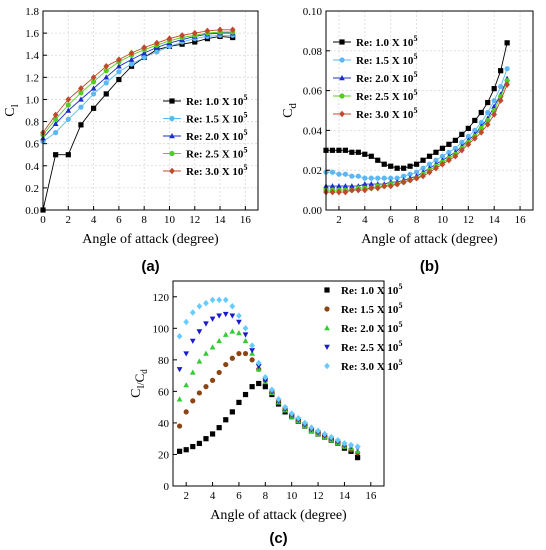 This screenshot has height=550, width=546. What do you see at coordinates (32, 34) in the screenshot?
I see `y-tick-label: 1.6` at bounding box center [32, 34].